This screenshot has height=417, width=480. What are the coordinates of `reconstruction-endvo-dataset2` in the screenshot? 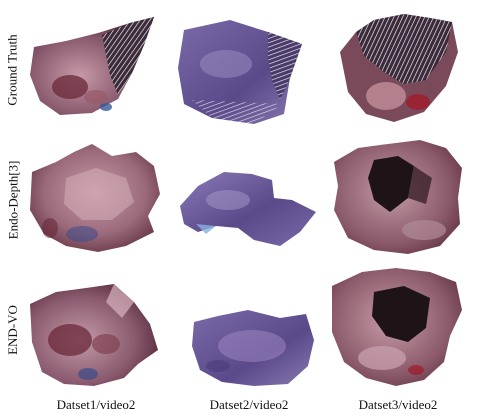 It's located at (253, 348).